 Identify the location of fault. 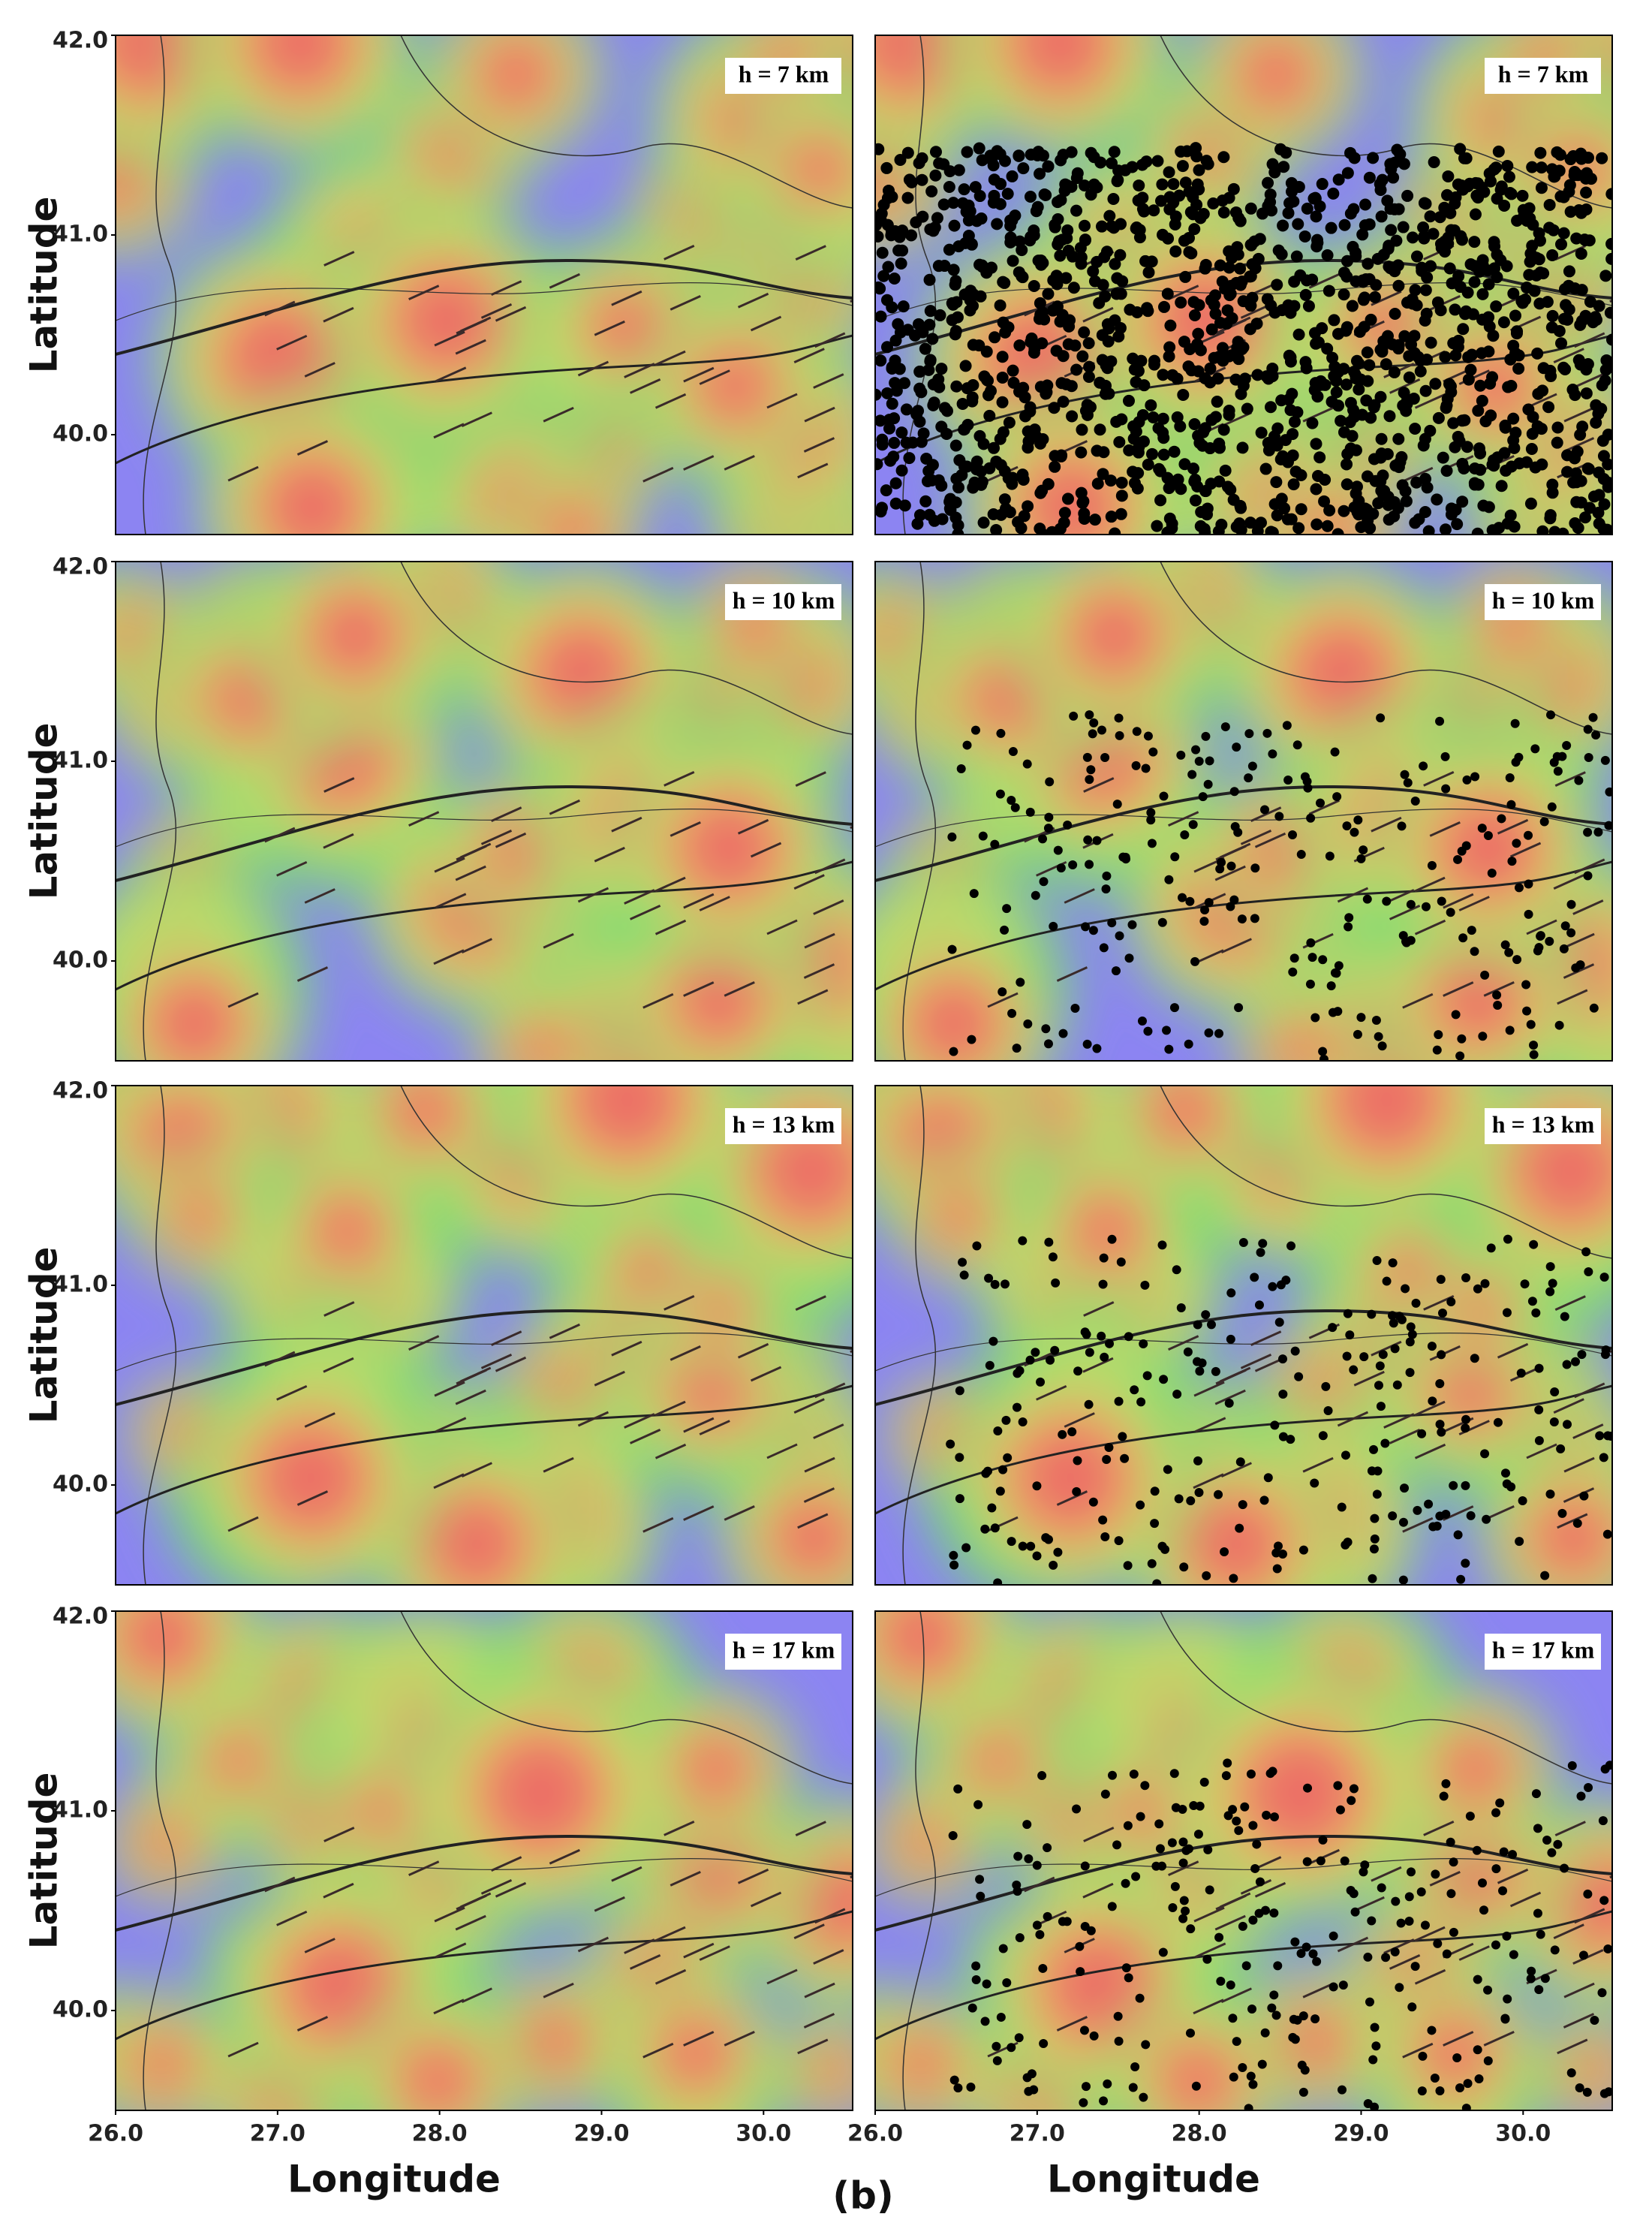
(1243, 1449).